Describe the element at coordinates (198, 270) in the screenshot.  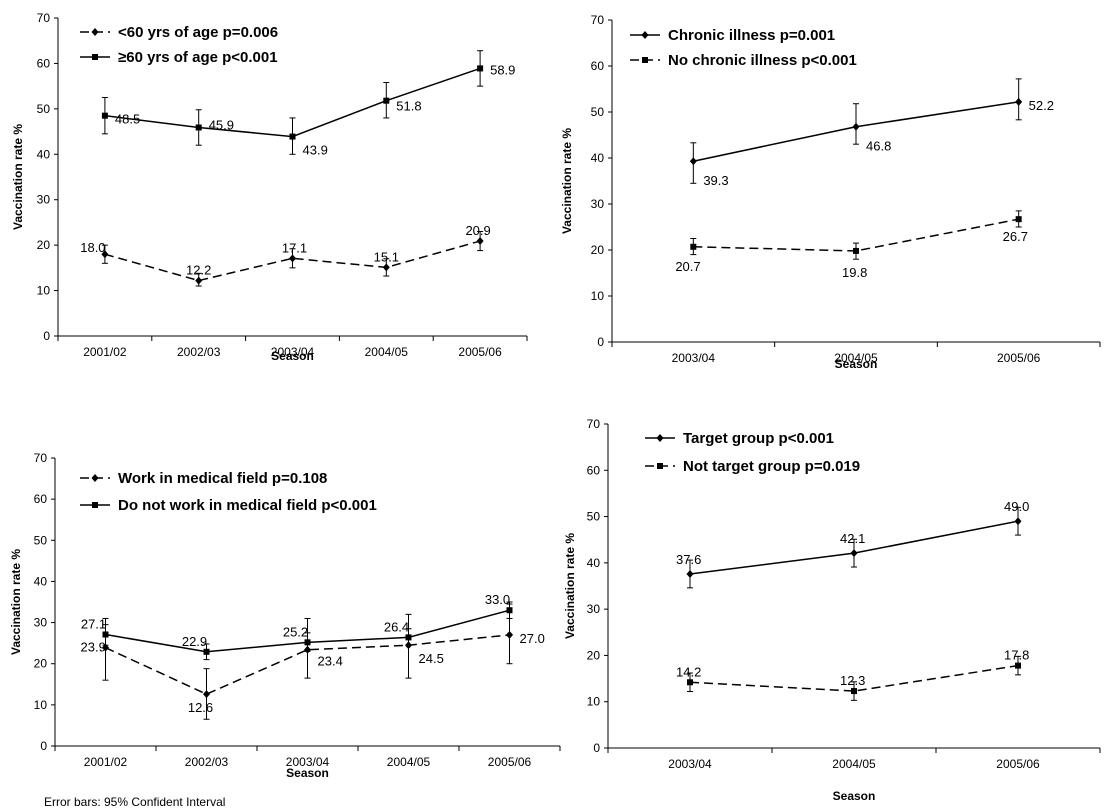
I see `data-label: 12.2` at that location.